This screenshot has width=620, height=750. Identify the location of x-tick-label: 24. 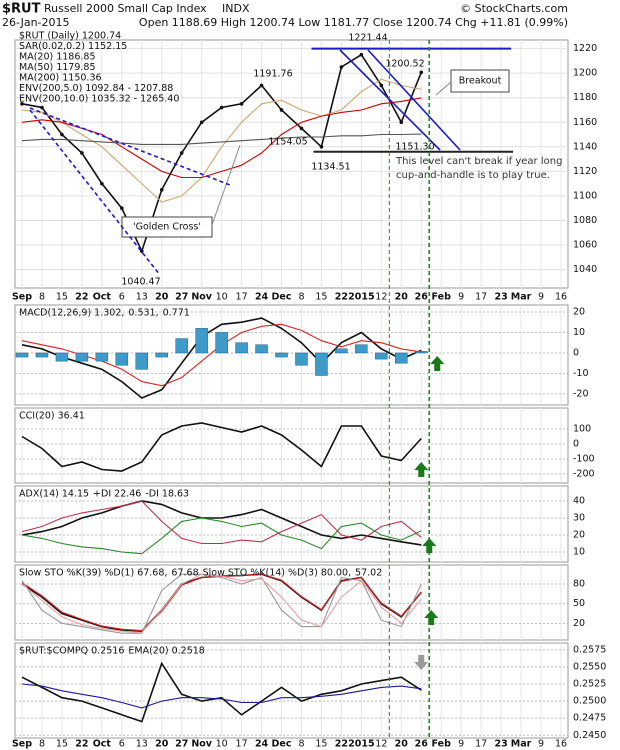
(262, 744).